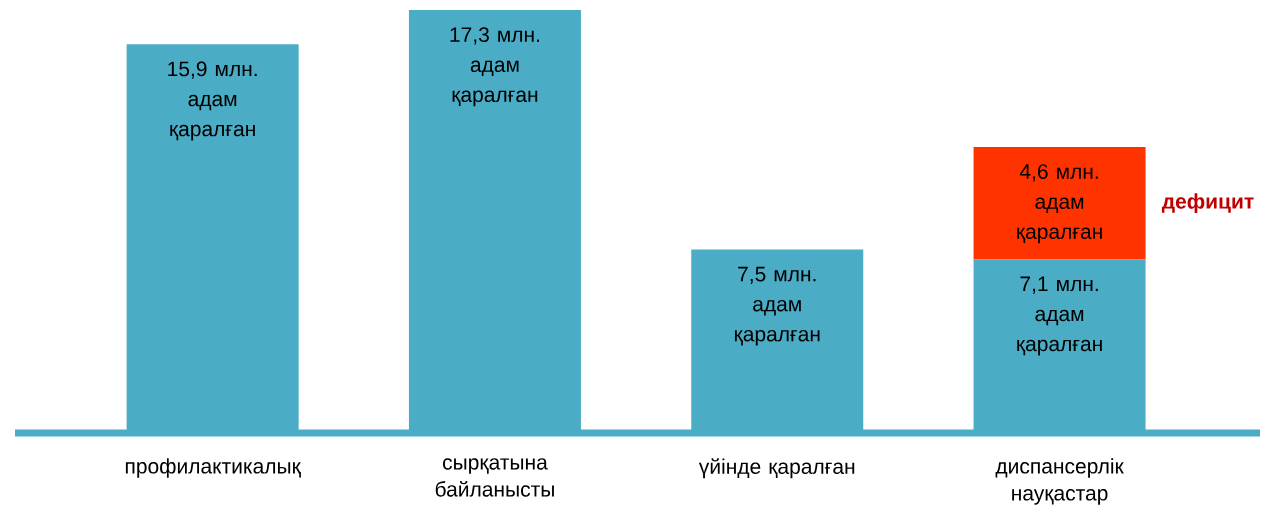 The width and height of the screenshot is (1281, 531). What do you see at coordinates (494, 67) in the screenshot?
I see `data-label: 17,3 млн. адам қаралған` at bounding box center [494, 67].